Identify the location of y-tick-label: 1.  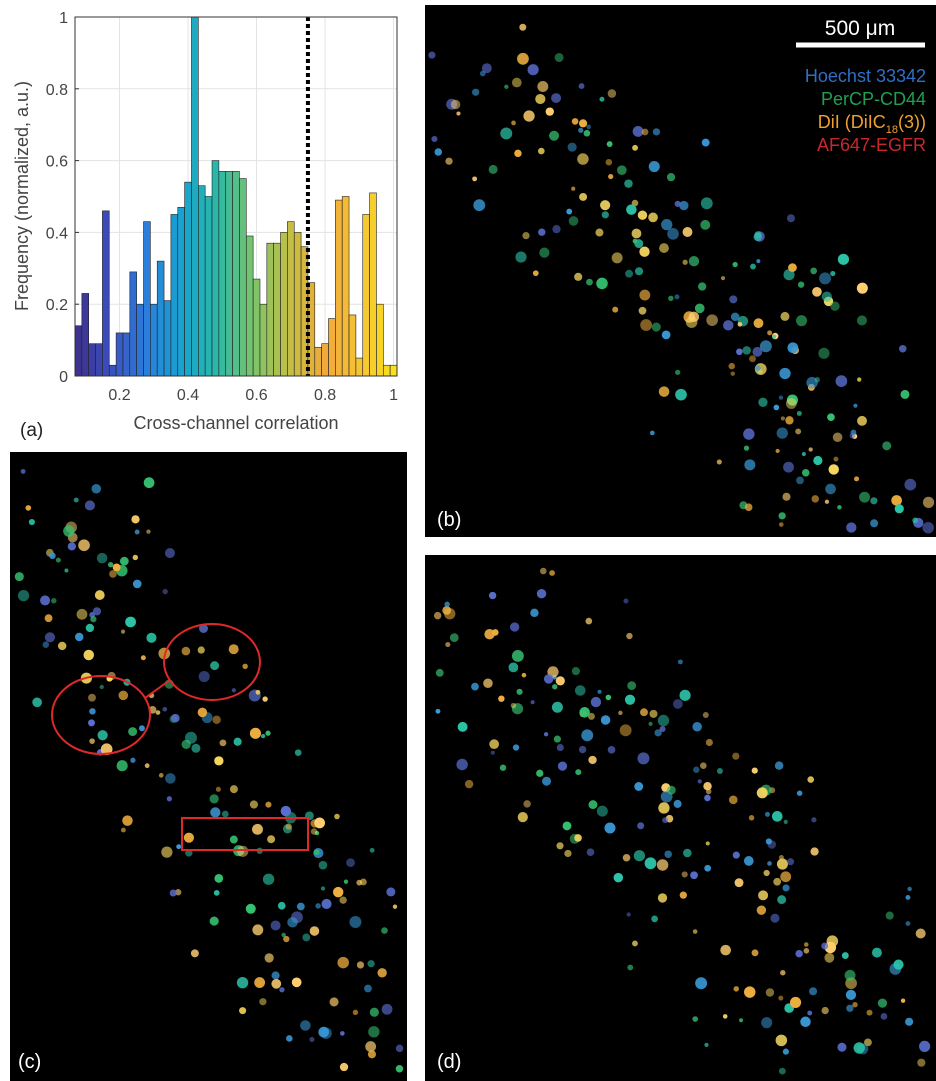
(63, 18).